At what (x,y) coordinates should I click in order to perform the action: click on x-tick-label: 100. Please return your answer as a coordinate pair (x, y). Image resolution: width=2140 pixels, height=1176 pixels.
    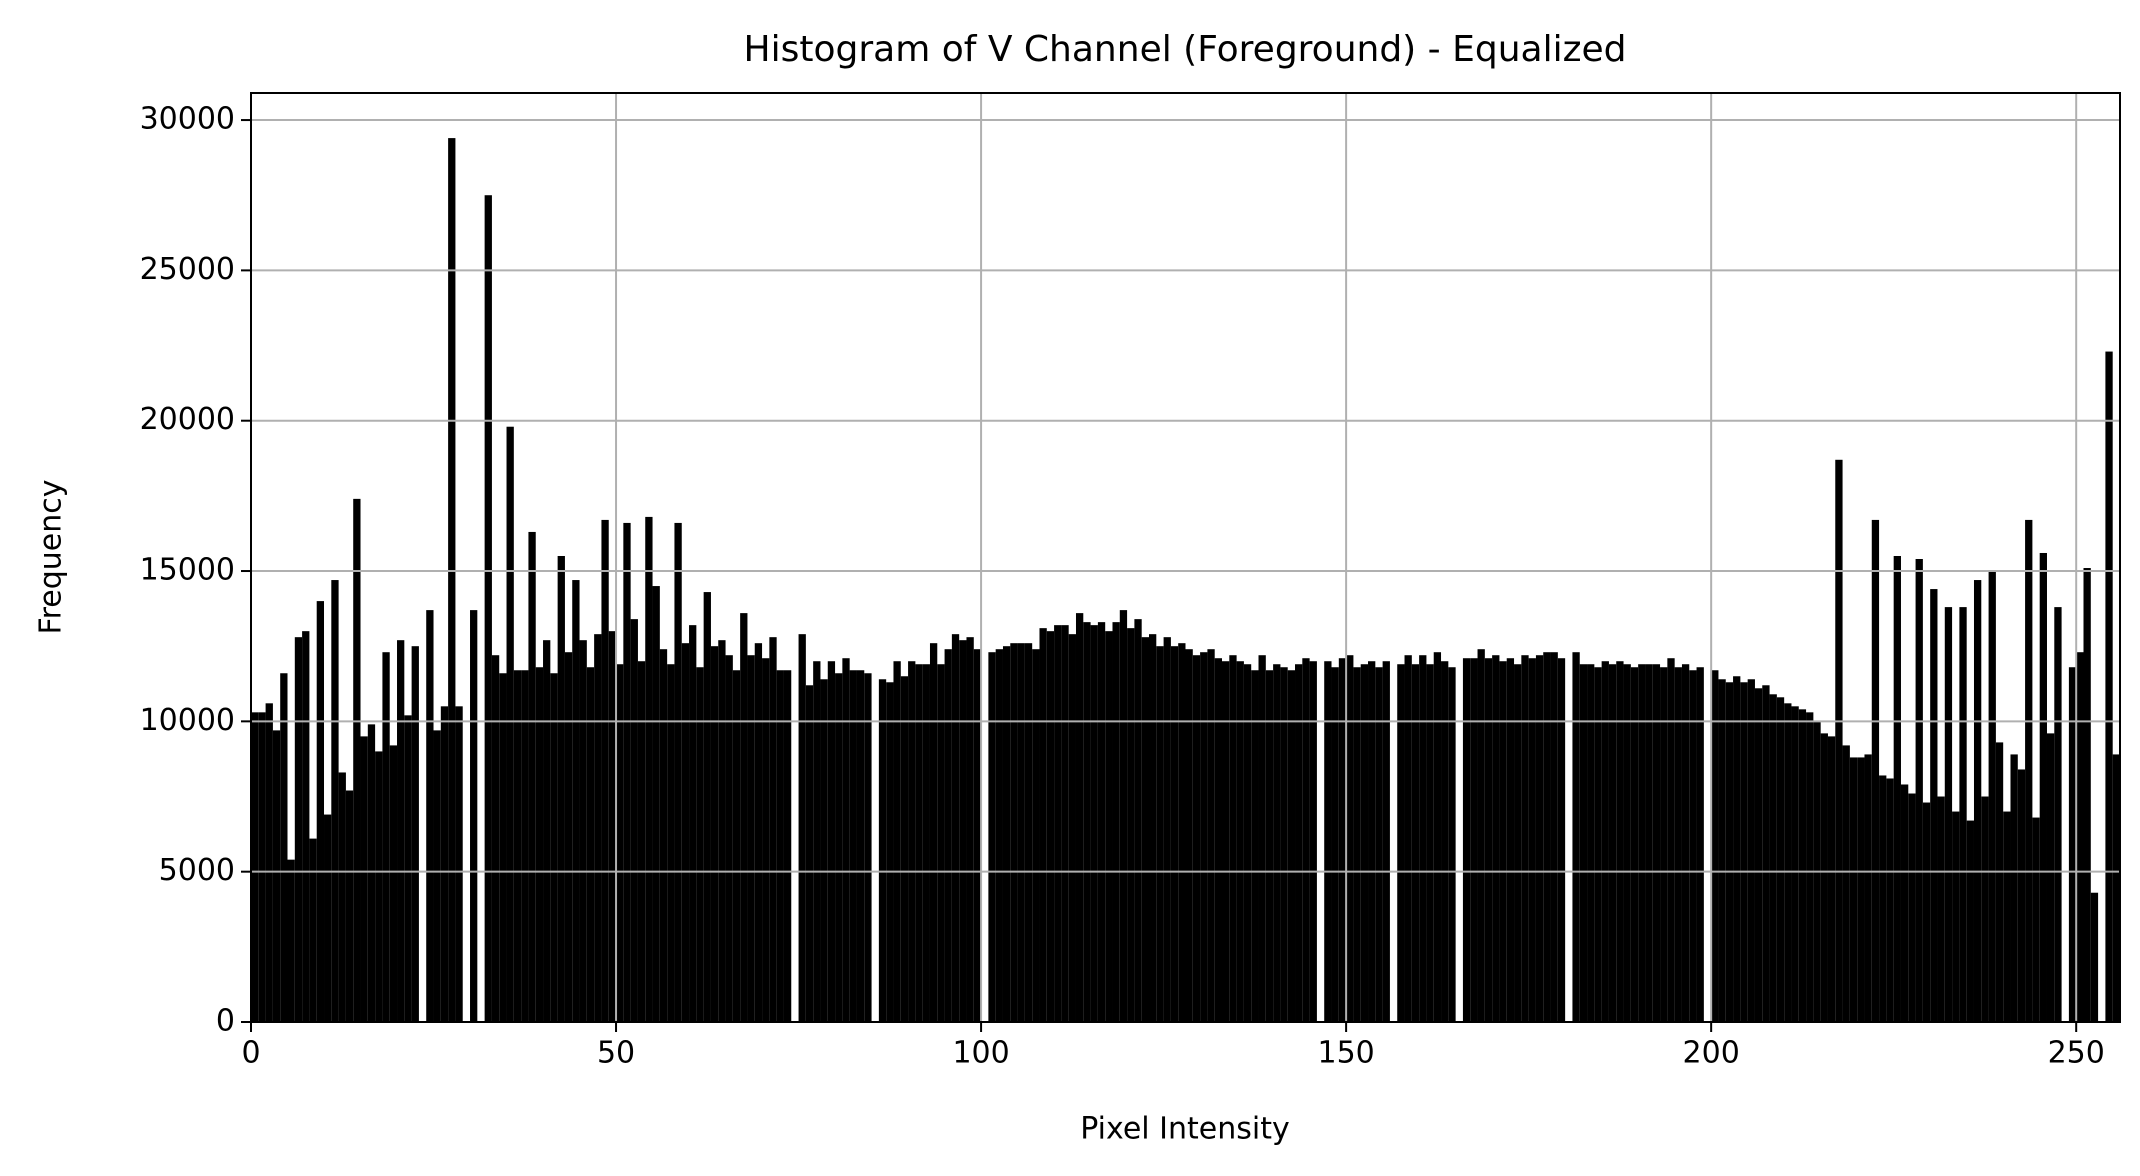
    Looking at the image, I should click on (980, 1053).